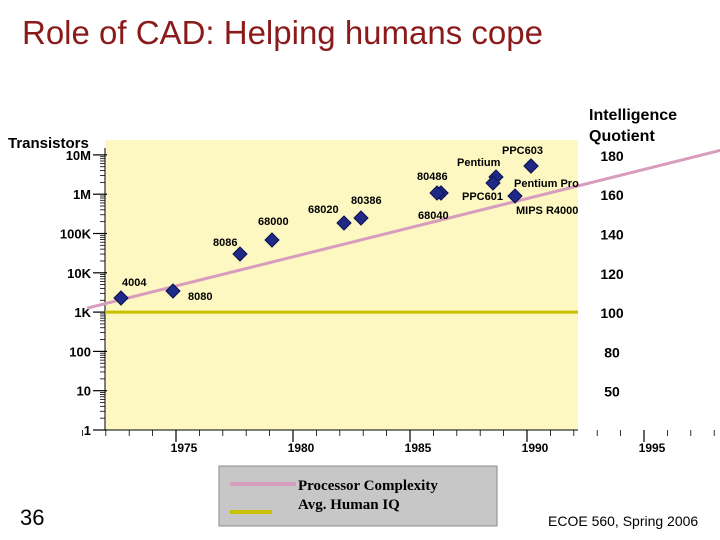  What do you see at coordinates (82, 194) in the screenshot?
I see `y-tick-label: 1M` at bounding box center [82, 194].